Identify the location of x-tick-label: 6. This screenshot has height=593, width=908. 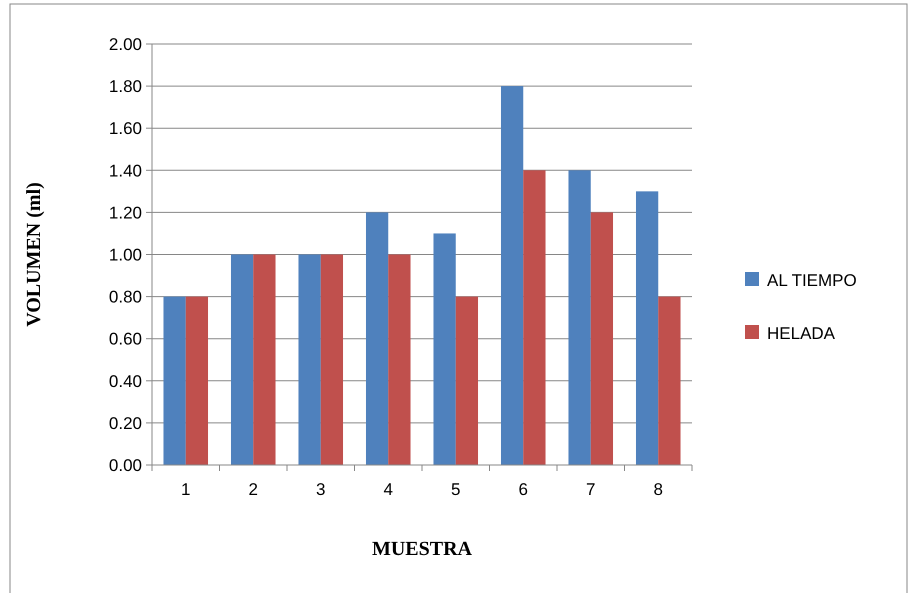
(523, 489).